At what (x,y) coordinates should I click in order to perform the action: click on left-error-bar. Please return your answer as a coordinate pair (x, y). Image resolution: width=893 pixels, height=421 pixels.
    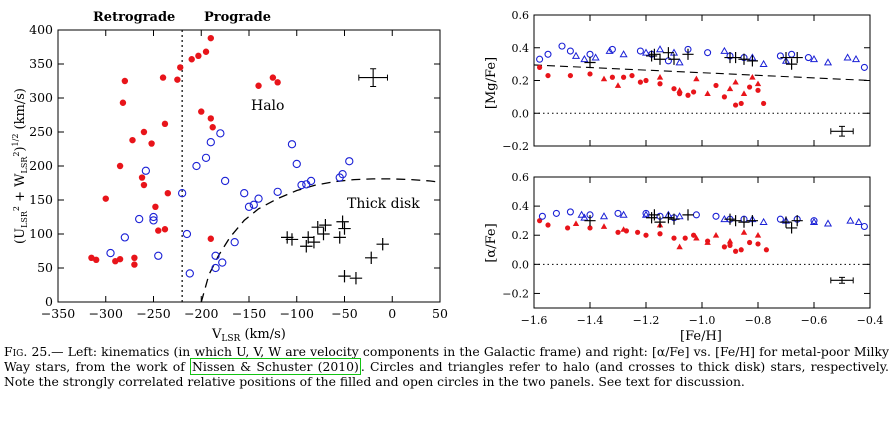
    Looking at the image, I should click on (373, 77).